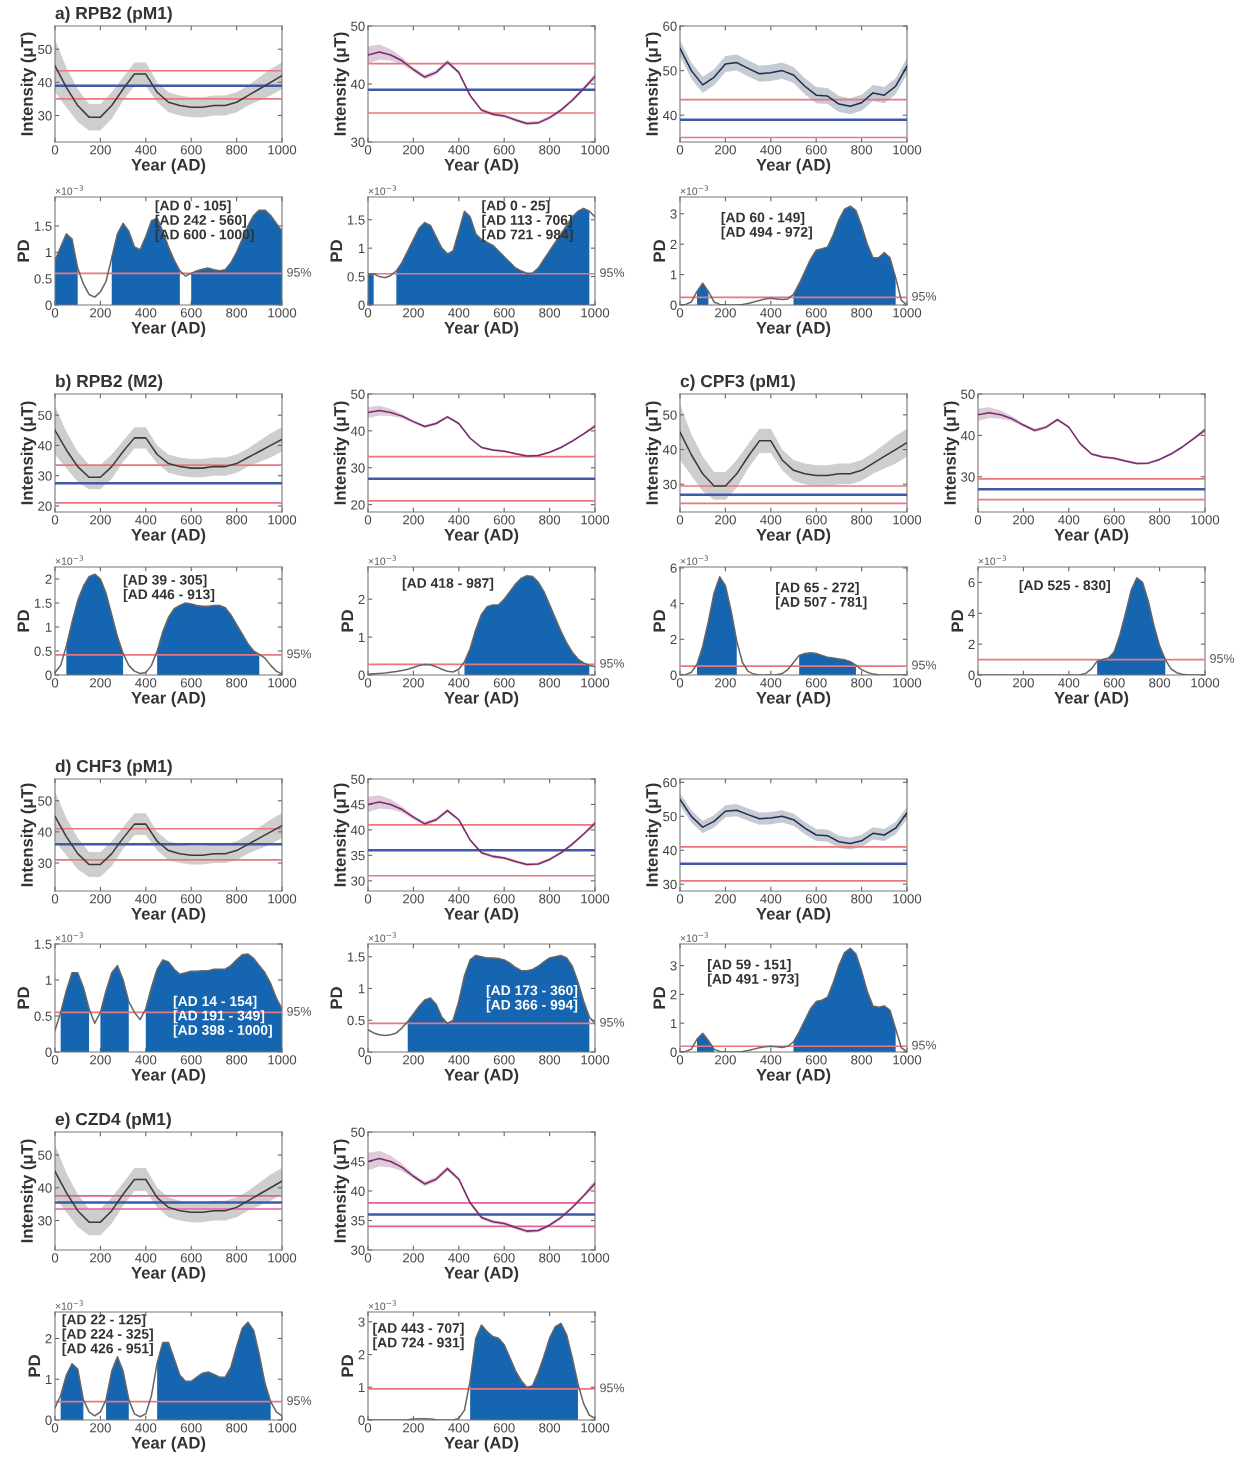  What do you see at coordinates (670, 782) in the screenshot?
I see `y-tick-label: 60` at bounding box center [670, 782].